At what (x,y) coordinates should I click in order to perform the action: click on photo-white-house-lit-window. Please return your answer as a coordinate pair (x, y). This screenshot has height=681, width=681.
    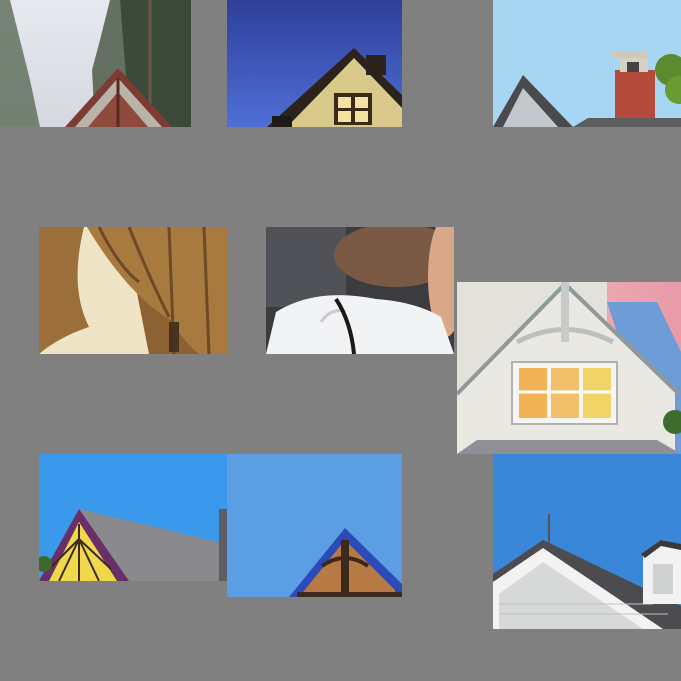
    Looking at the image, I should click on (569, 368).